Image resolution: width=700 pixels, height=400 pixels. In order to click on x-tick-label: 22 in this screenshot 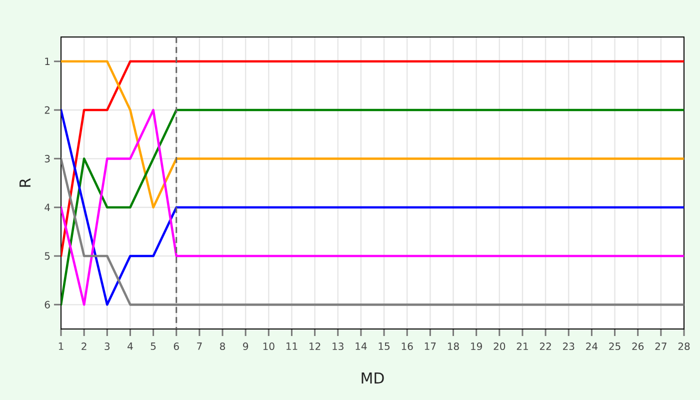, I will do `click(545, 346)`.